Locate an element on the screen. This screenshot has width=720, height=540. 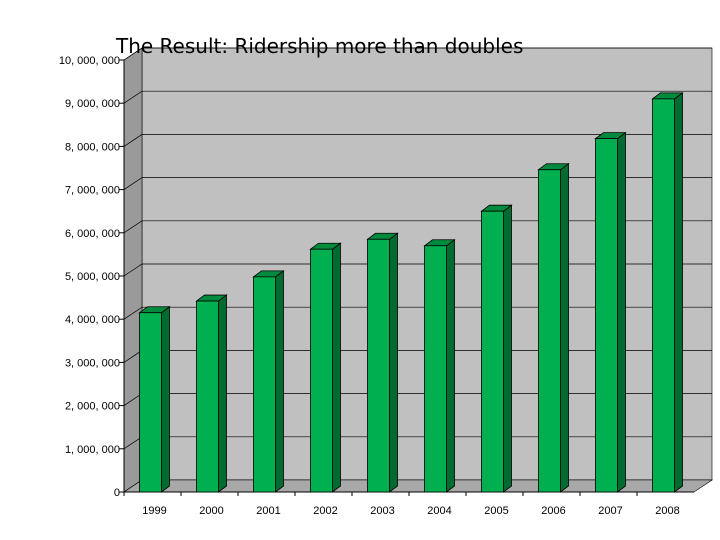
y-tick-label: 3, 000, 000 is located at coordinates (92, 363).